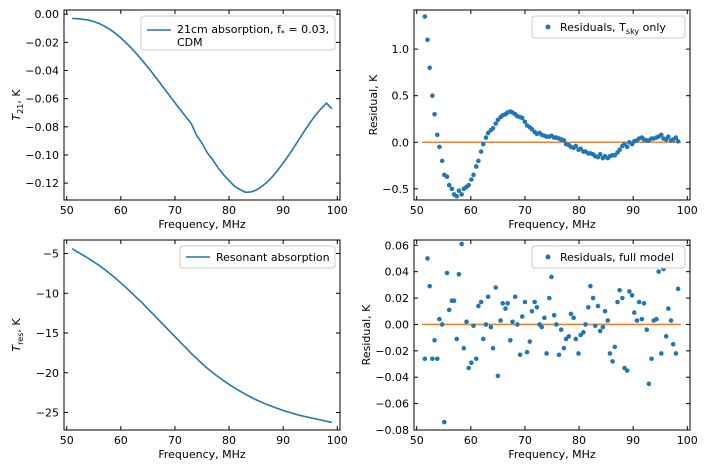  I want to click on bl-legend: Resonant absorption, so click(257, 257).